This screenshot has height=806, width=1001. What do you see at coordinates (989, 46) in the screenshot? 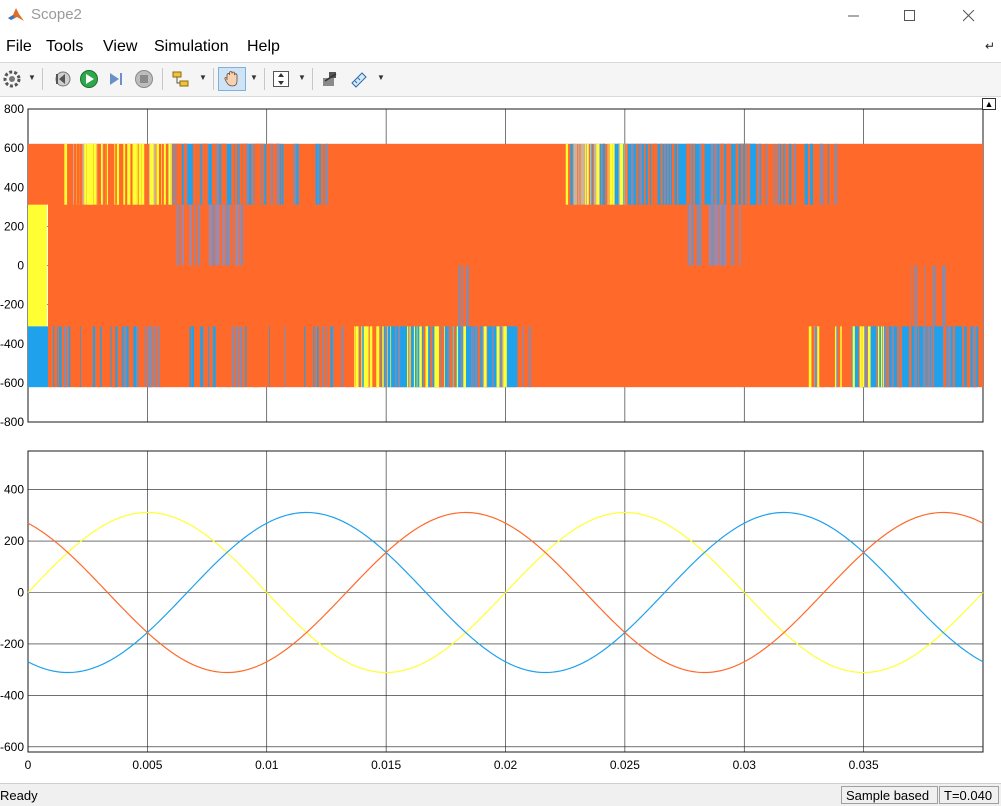
I see `menu-overflow-icon: ↵` at bounding box center [989, 46].